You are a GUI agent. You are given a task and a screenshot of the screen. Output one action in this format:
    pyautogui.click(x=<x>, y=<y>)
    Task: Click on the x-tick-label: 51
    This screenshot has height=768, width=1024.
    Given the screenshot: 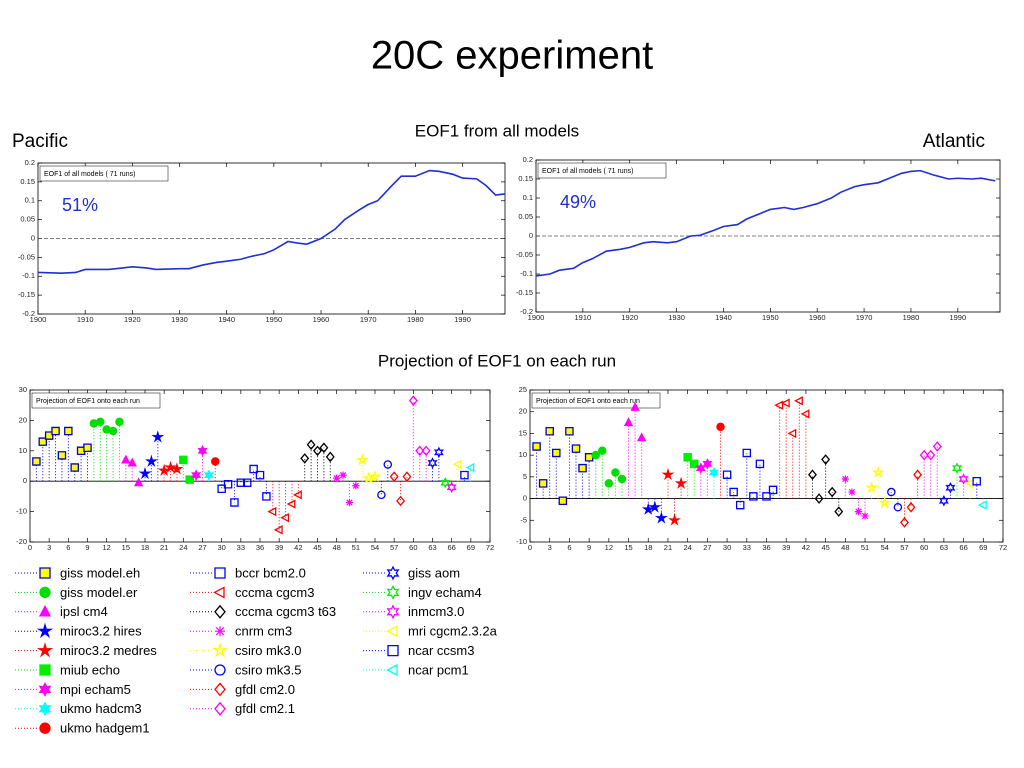 What is the action you would take?
    pyautogui.click(x=356, y=547)
    